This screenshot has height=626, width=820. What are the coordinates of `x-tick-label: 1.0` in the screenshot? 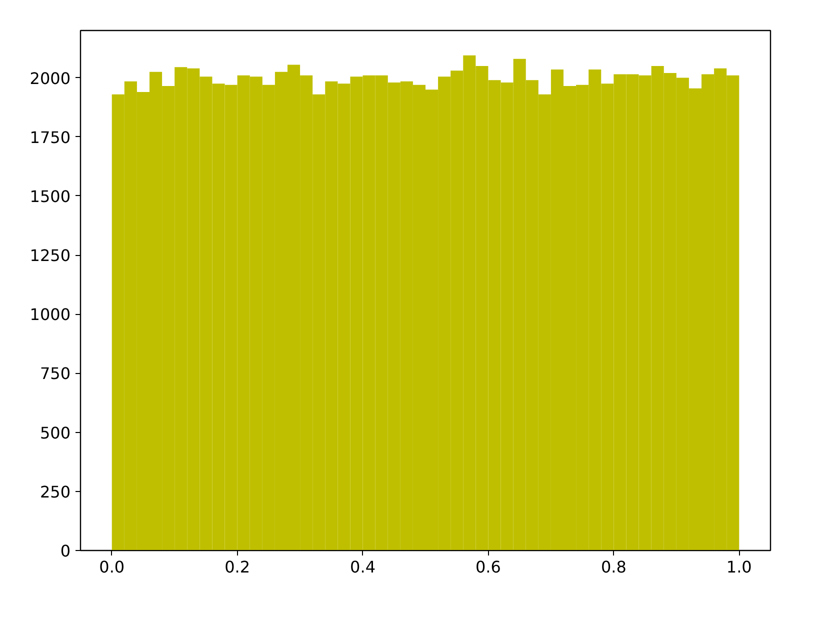 It's located at (739, 567).